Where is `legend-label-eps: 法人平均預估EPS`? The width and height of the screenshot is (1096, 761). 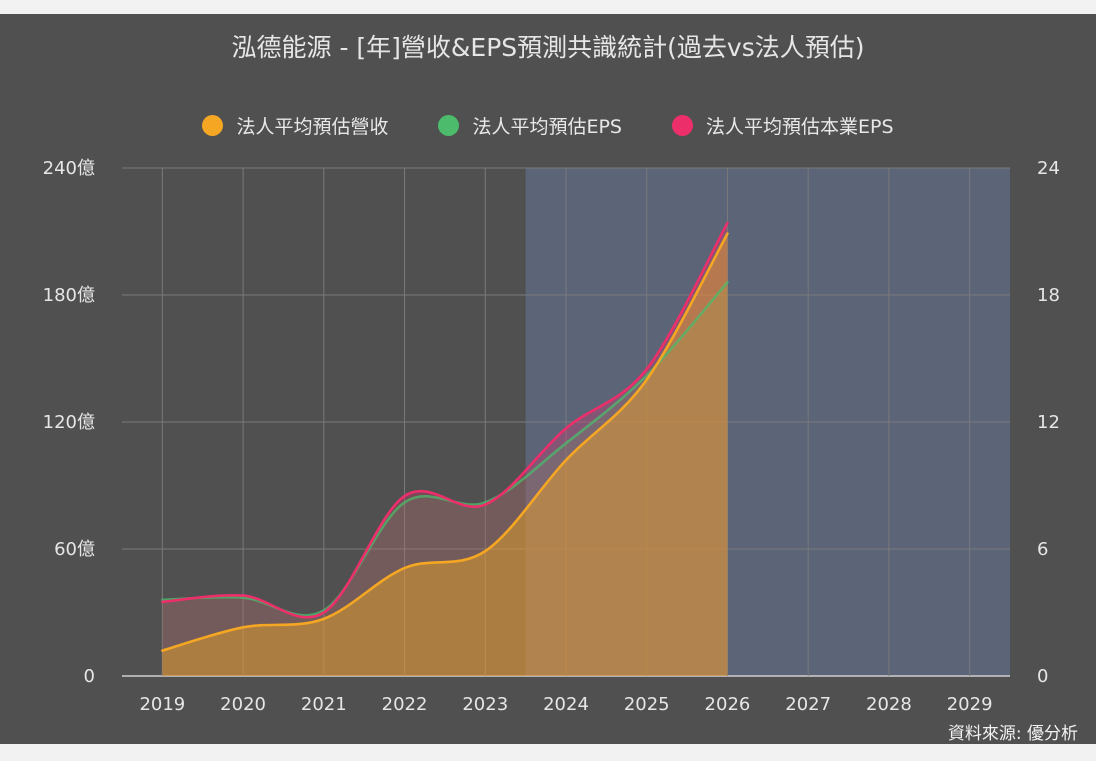 legend-label-eps: 法人平均預估EPS is located at coordinates (547, 127).